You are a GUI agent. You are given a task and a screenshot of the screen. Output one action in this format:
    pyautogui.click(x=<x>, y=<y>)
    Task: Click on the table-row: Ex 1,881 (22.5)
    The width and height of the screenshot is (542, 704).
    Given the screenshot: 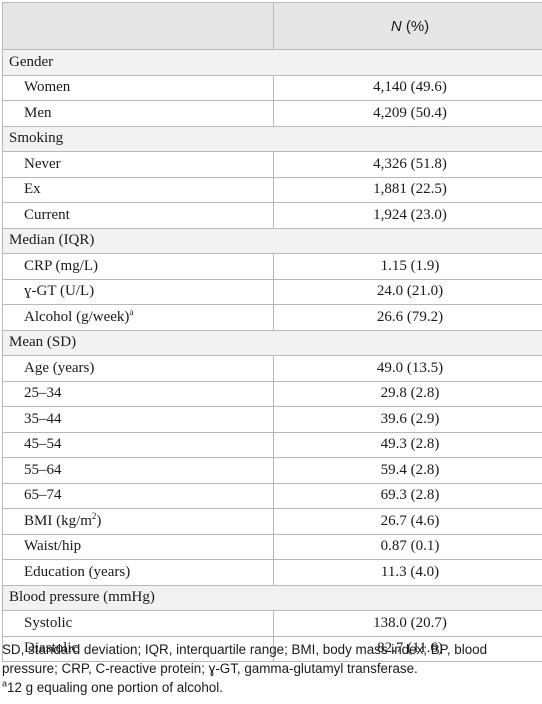 What is the action you would take?
    pyautogui.click(x=272, y=189)
    